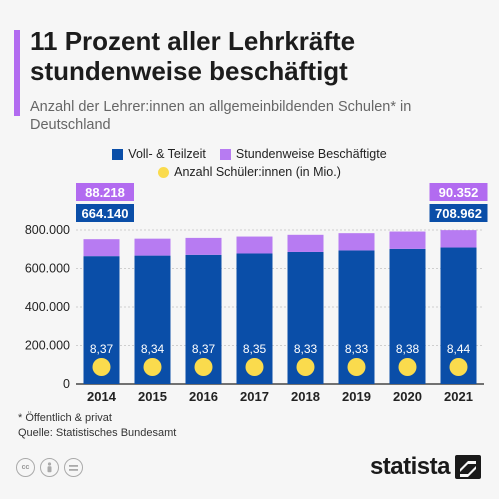 The height and width of the screenshot is (499, 499). I want to click on callout-bottom-label-7: 708.962, so click(458, 213).